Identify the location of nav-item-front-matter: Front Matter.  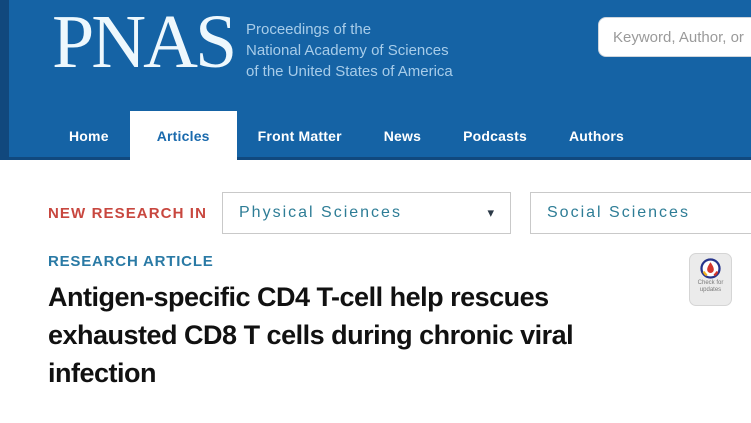
(299, 136).